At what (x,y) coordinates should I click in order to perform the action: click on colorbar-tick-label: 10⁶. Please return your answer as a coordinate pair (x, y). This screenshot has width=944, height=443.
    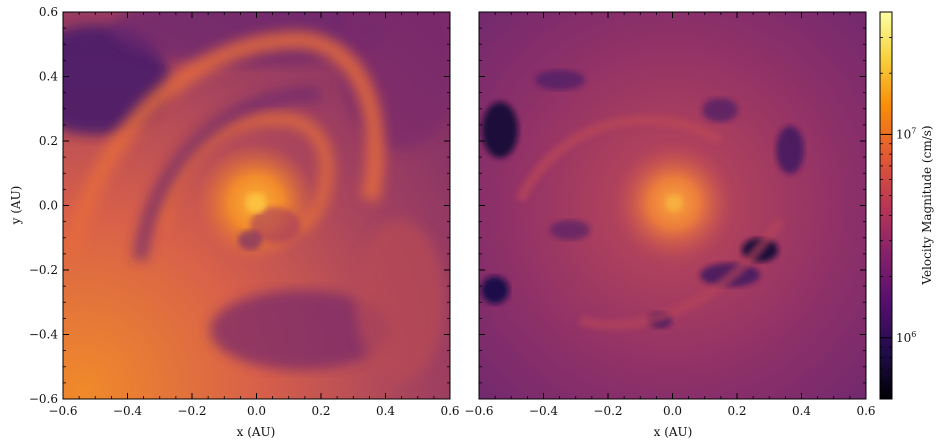
    Looking at the image, I should click on (906, 337).